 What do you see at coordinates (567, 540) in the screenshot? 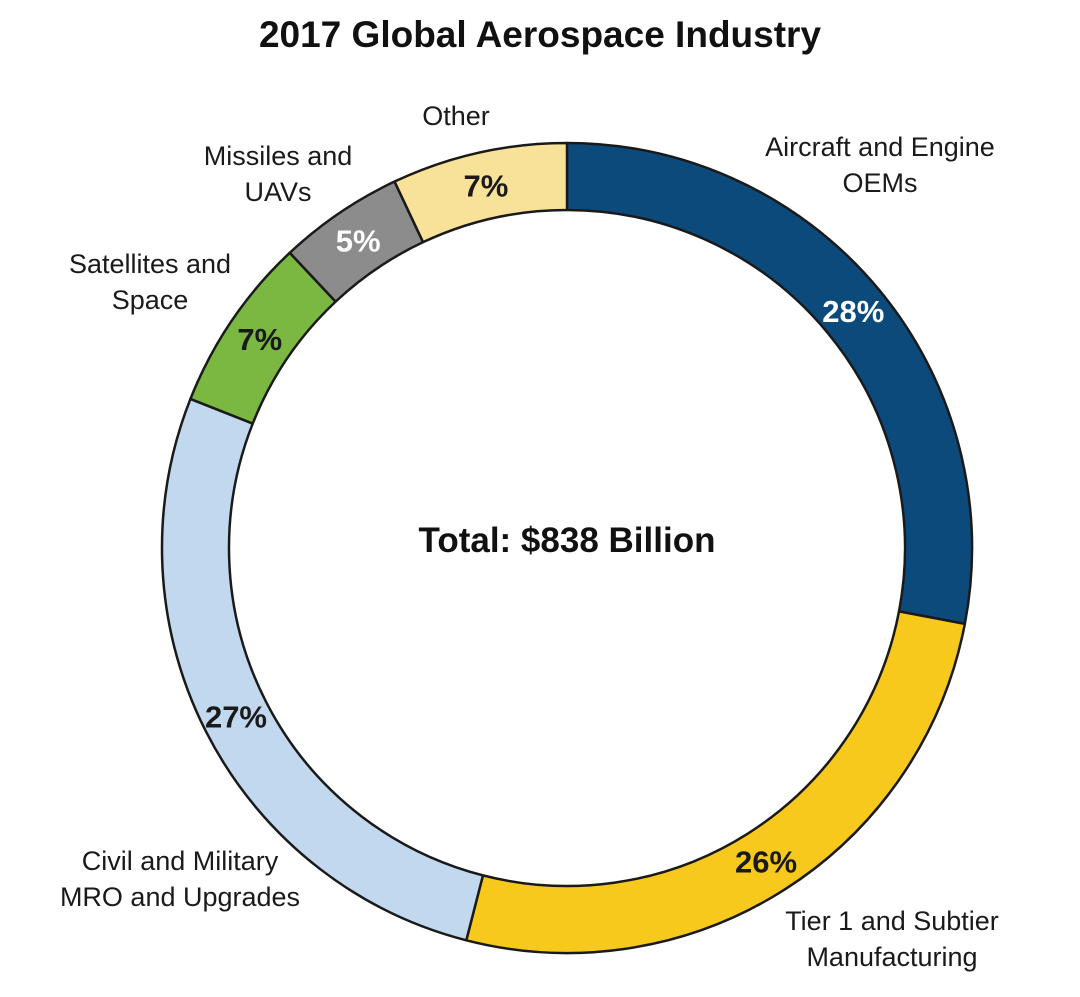
I see `center-total-label: Total: $838 Billion` at bounding box center [567, 540].